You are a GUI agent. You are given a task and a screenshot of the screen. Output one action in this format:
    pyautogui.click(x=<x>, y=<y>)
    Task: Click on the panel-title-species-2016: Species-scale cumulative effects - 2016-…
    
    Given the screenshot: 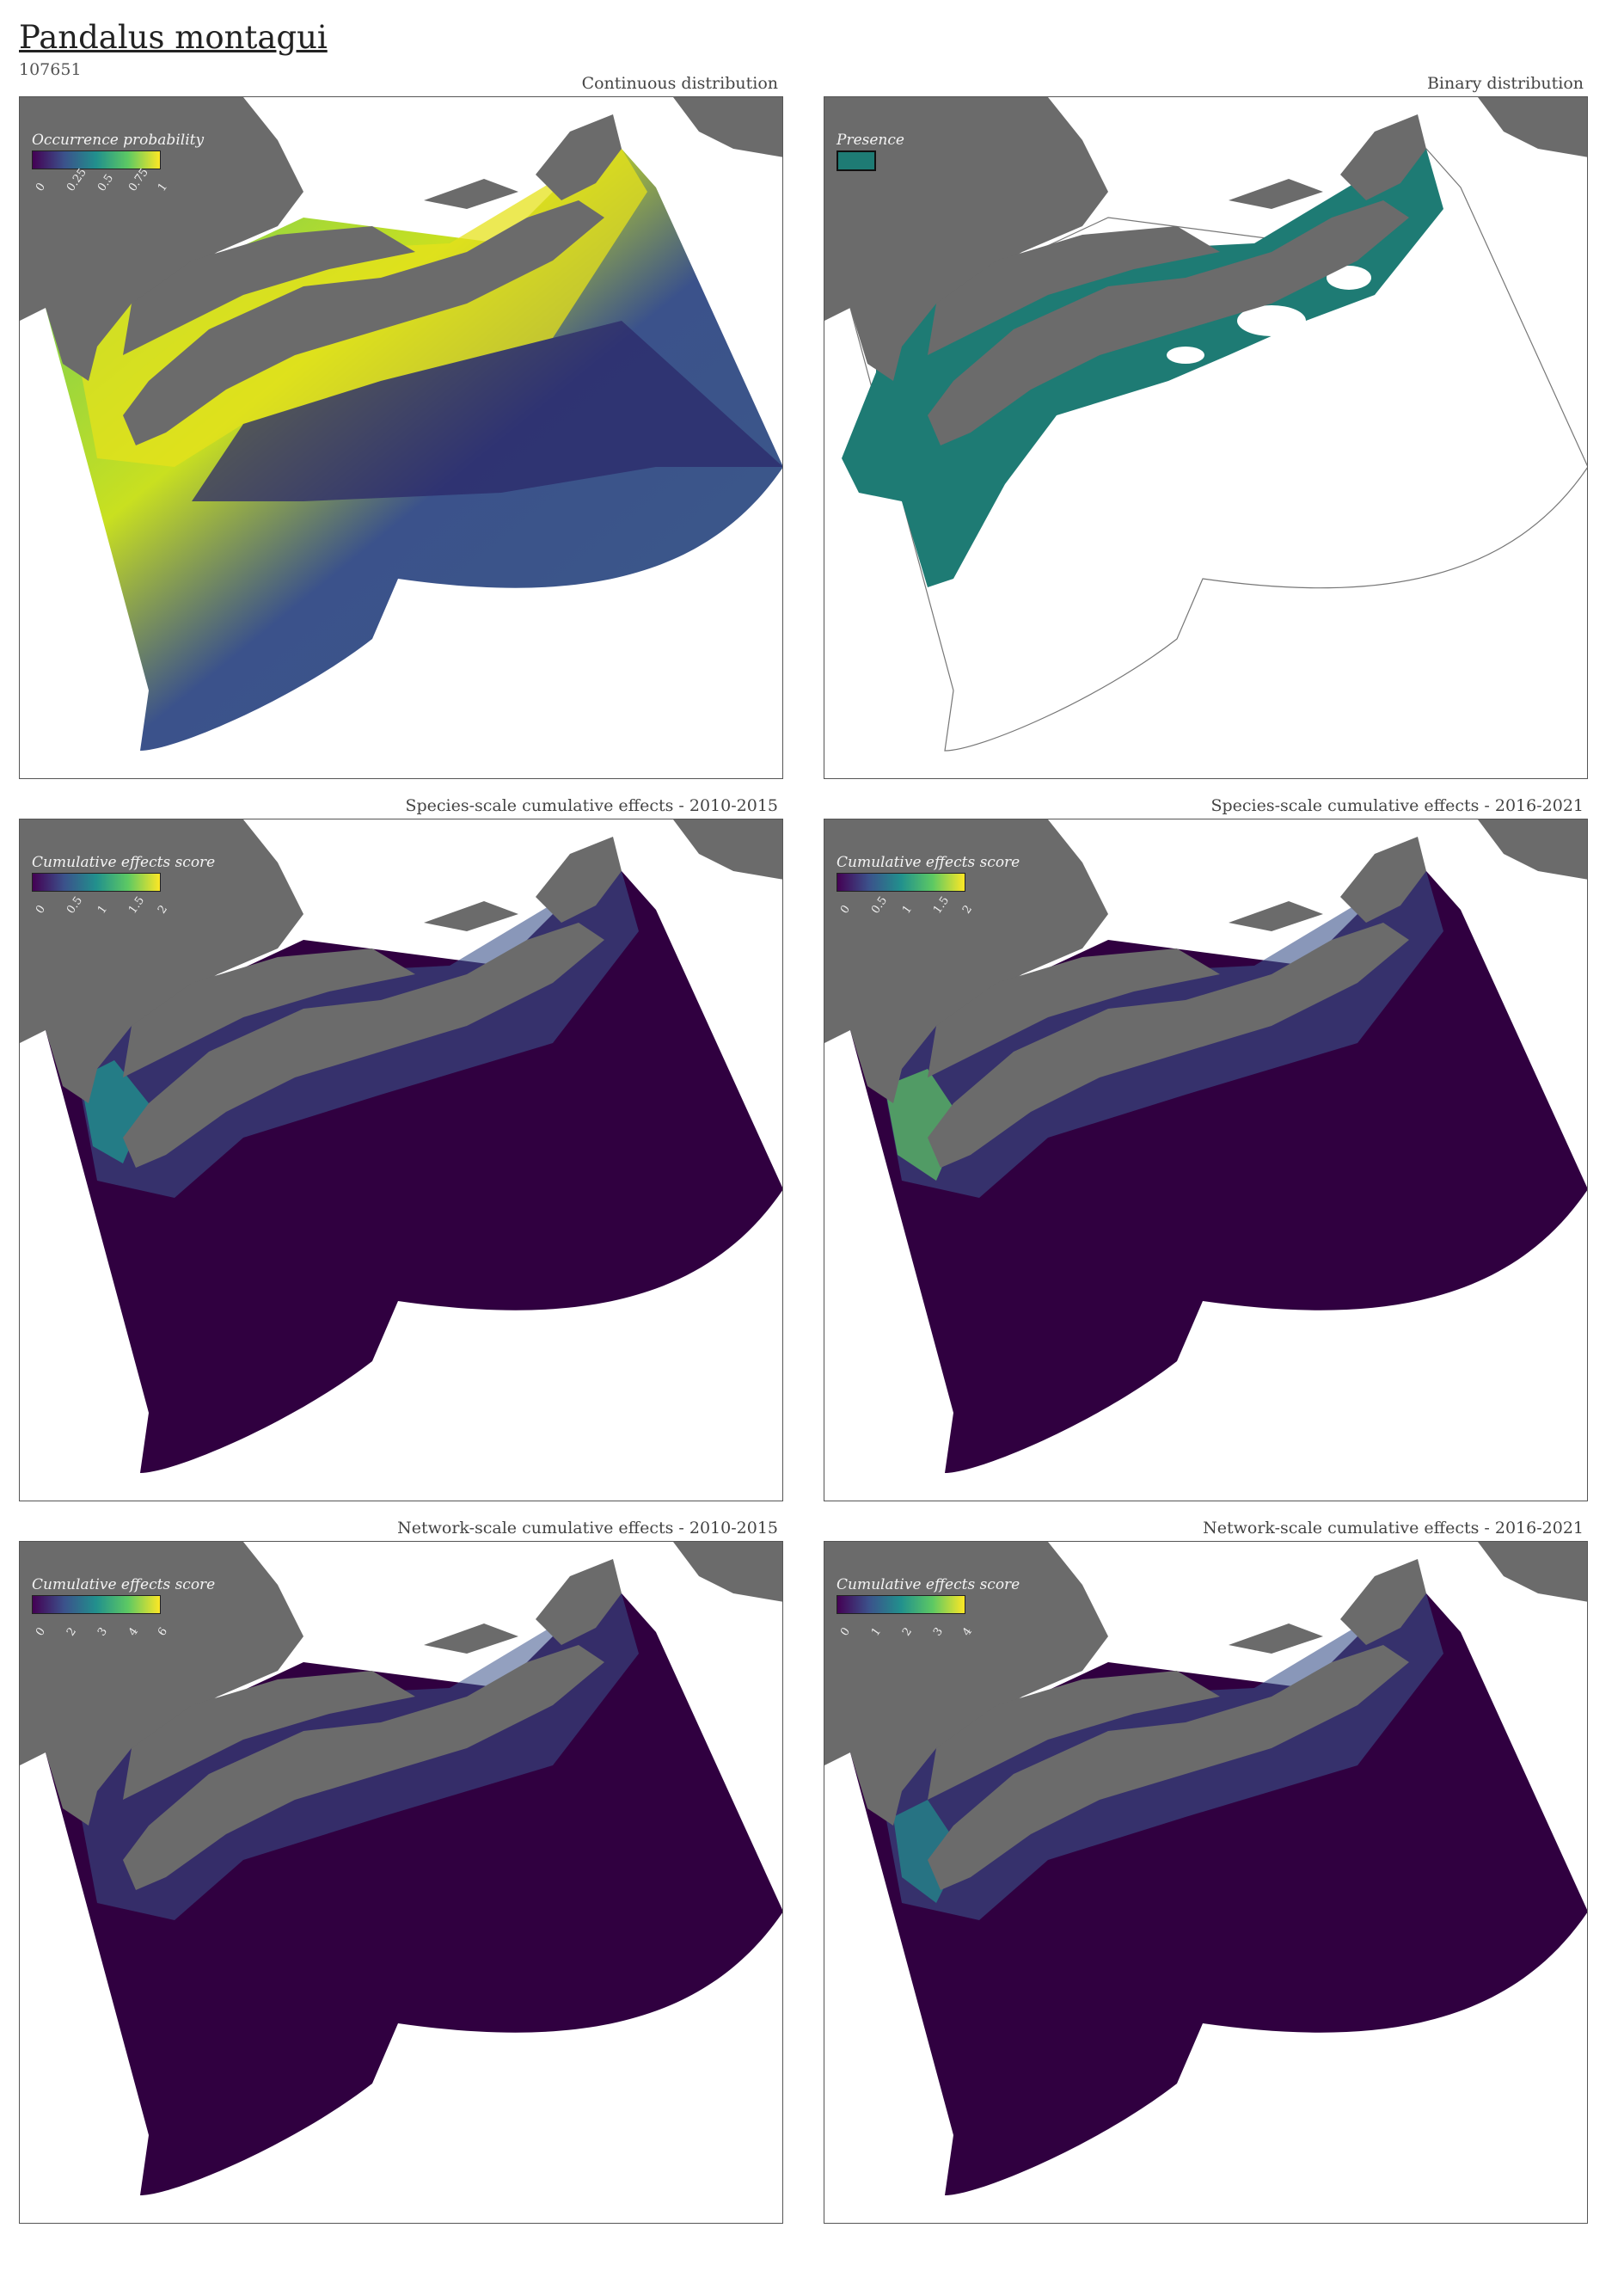 What is the action you would take?
    pyautogui.click(x=1397, y=805)
    